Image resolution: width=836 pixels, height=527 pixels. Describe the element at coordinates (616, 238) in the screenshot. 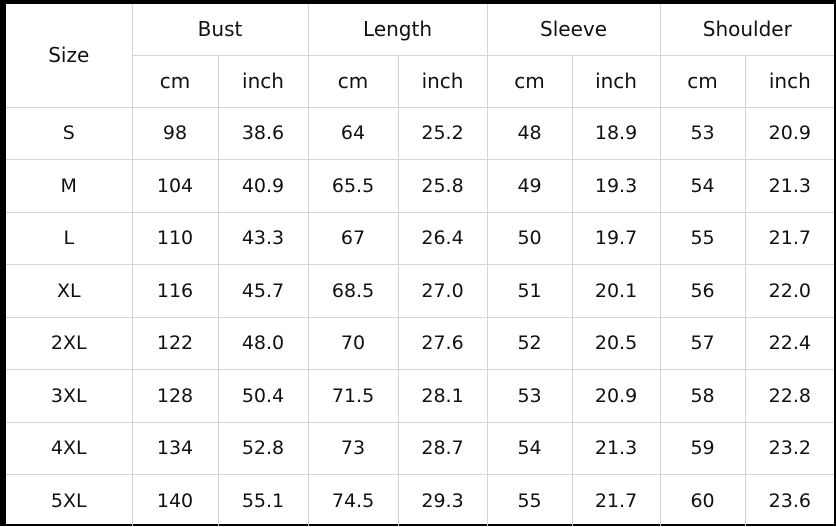

I see `value-cell: 19.7` at that location.